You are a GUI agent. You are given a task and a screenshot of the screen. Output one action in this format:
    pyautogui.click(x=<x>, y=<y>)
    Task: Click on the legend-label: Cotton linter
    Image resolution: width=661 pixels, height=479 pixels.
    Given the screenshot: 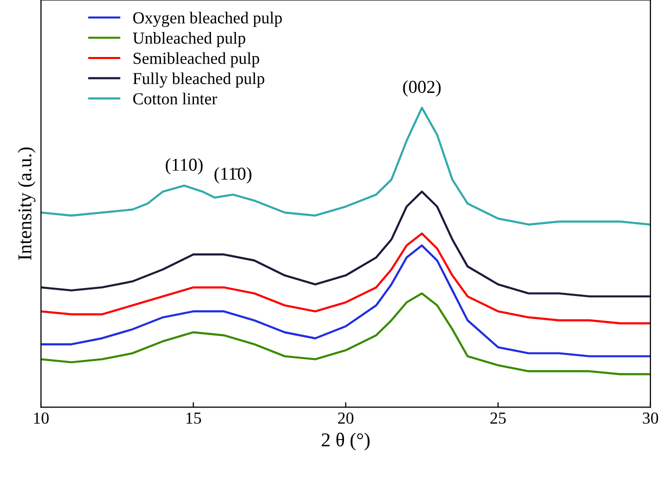 What is the action you would take?
    pyautogui.click(x=175, y=98)
    